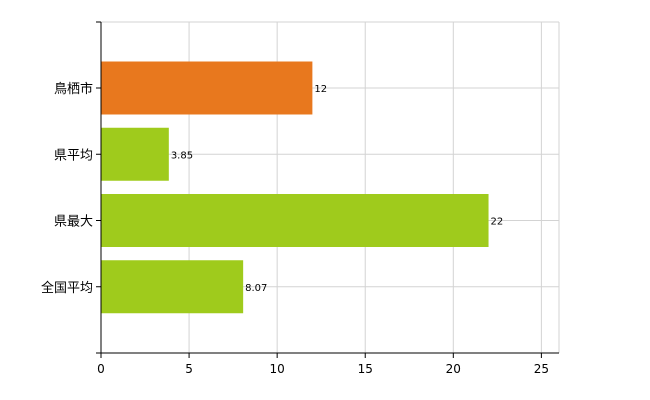  I want to click on x-tick-label-0: 0, so click(101, 369).